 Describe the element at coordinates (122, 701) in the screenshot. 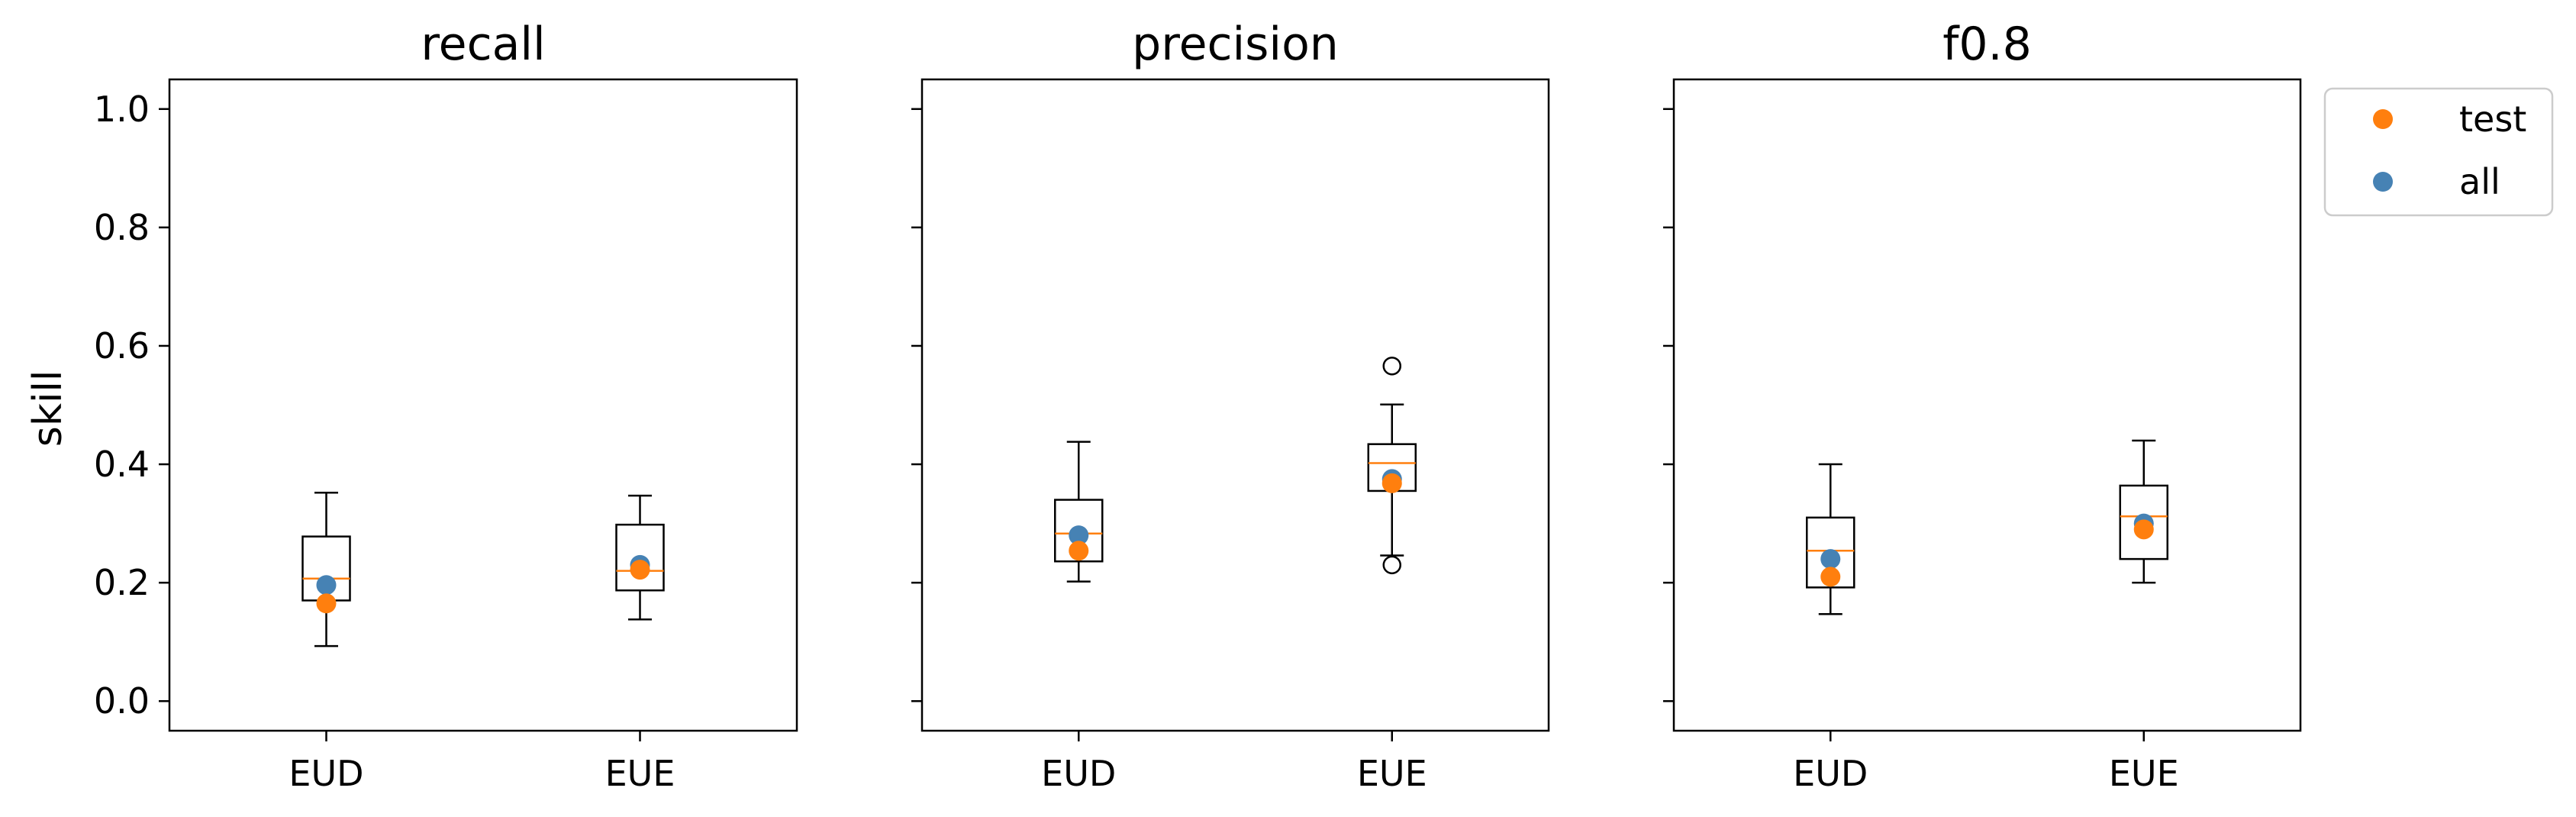

I see `y-tick-label: 0.0` at that location.